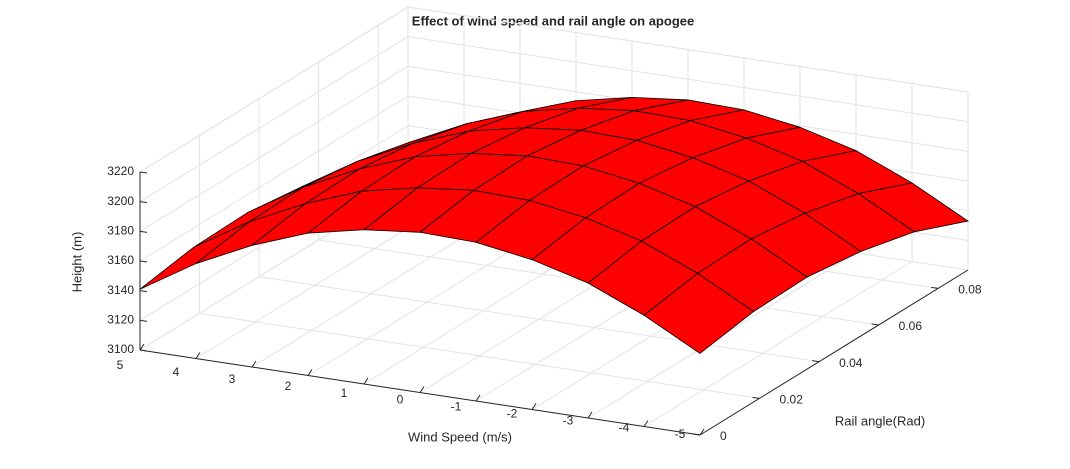 This screenshot has width=1070, height=469. I want to click on y-axis, so click(834, 352).